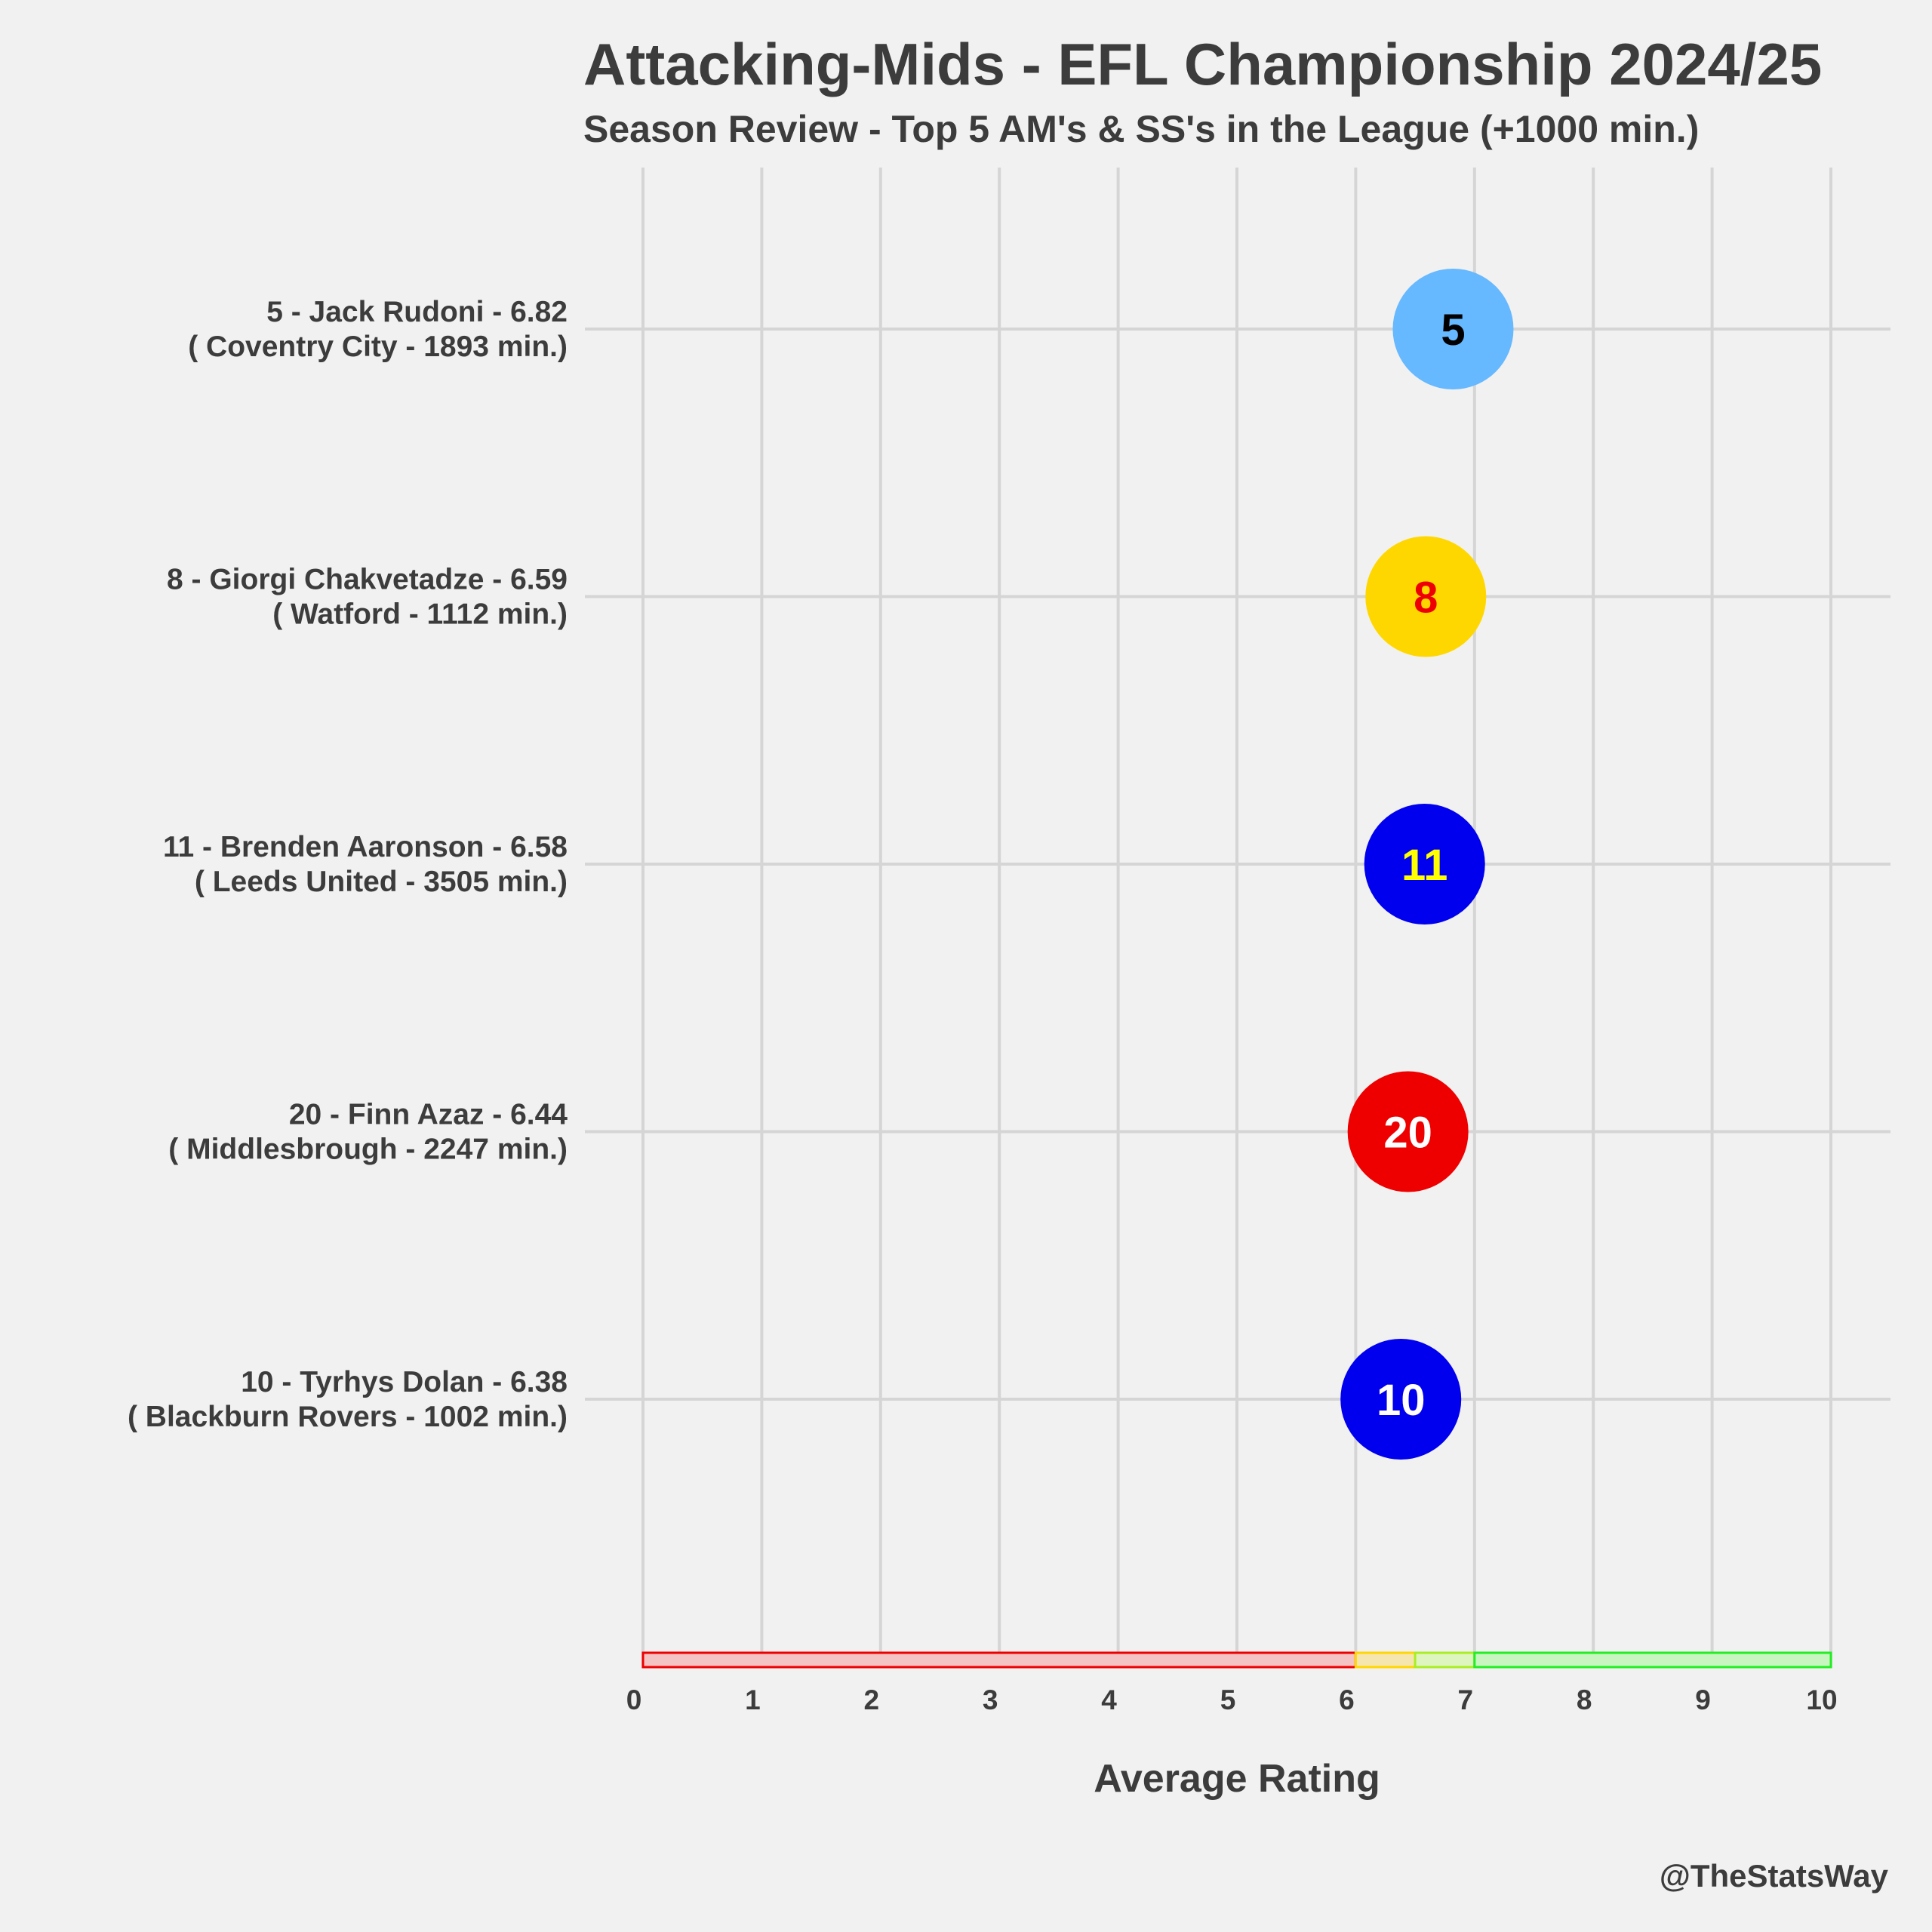  I want to click on player-marker-number: 20, so click(1407, 1133).